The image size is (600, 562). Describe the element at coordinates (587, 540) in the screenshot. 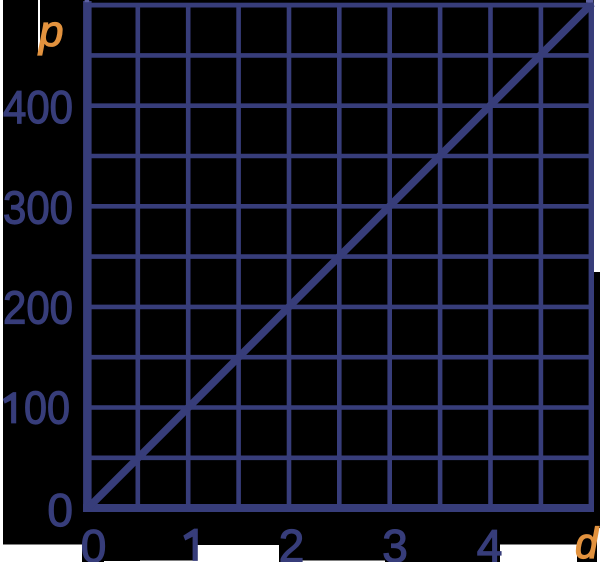

I see `svg-text: d` at that location.